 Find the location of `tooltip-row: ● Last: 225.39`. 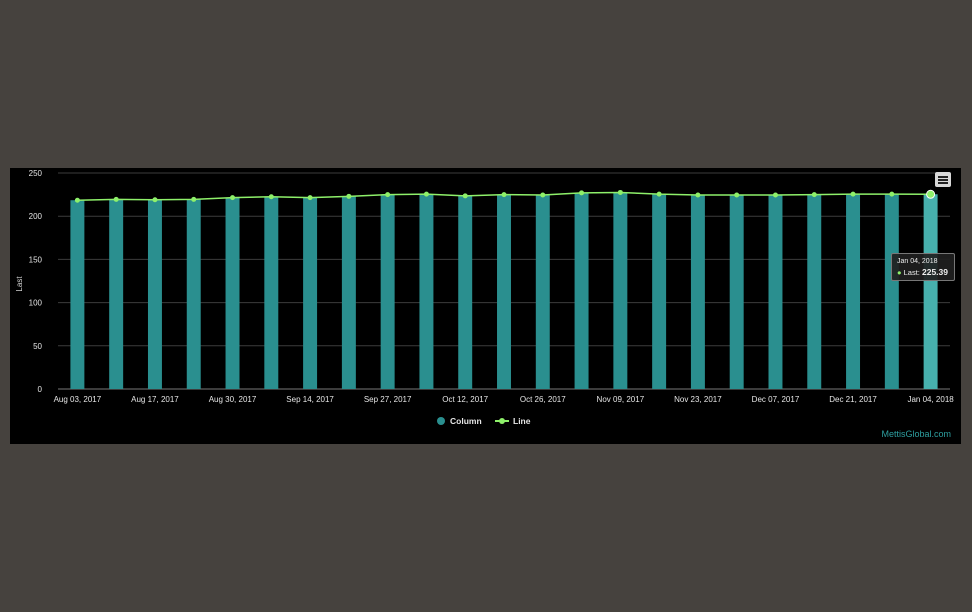

tooltip-row: ● Last: 225.39 is located at coordinates (923, 272).